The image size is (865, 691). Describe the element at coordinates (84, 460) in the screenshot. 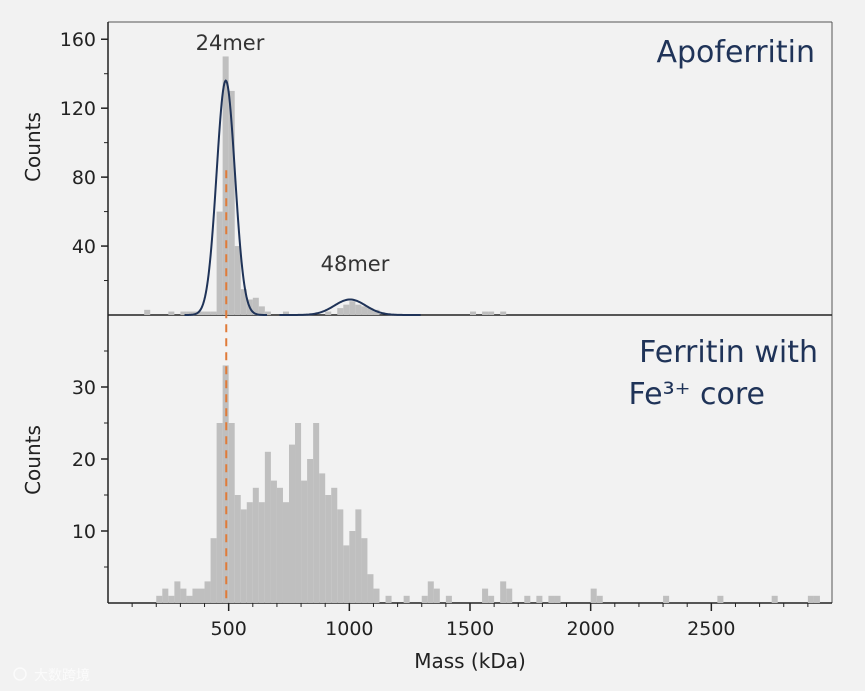

I see `bottom-ytick-label-1: 20` at that location.